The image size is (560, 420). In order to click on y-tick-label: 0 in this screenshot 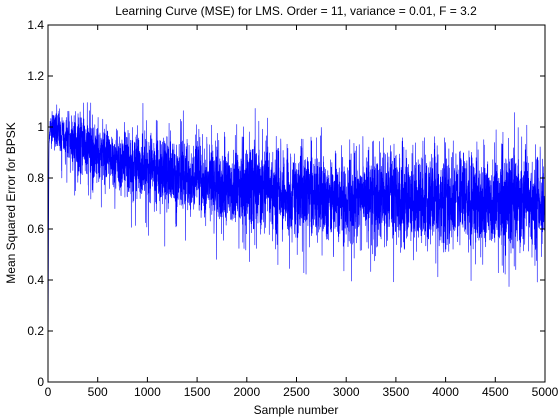, I will do `click(40, 382)`.